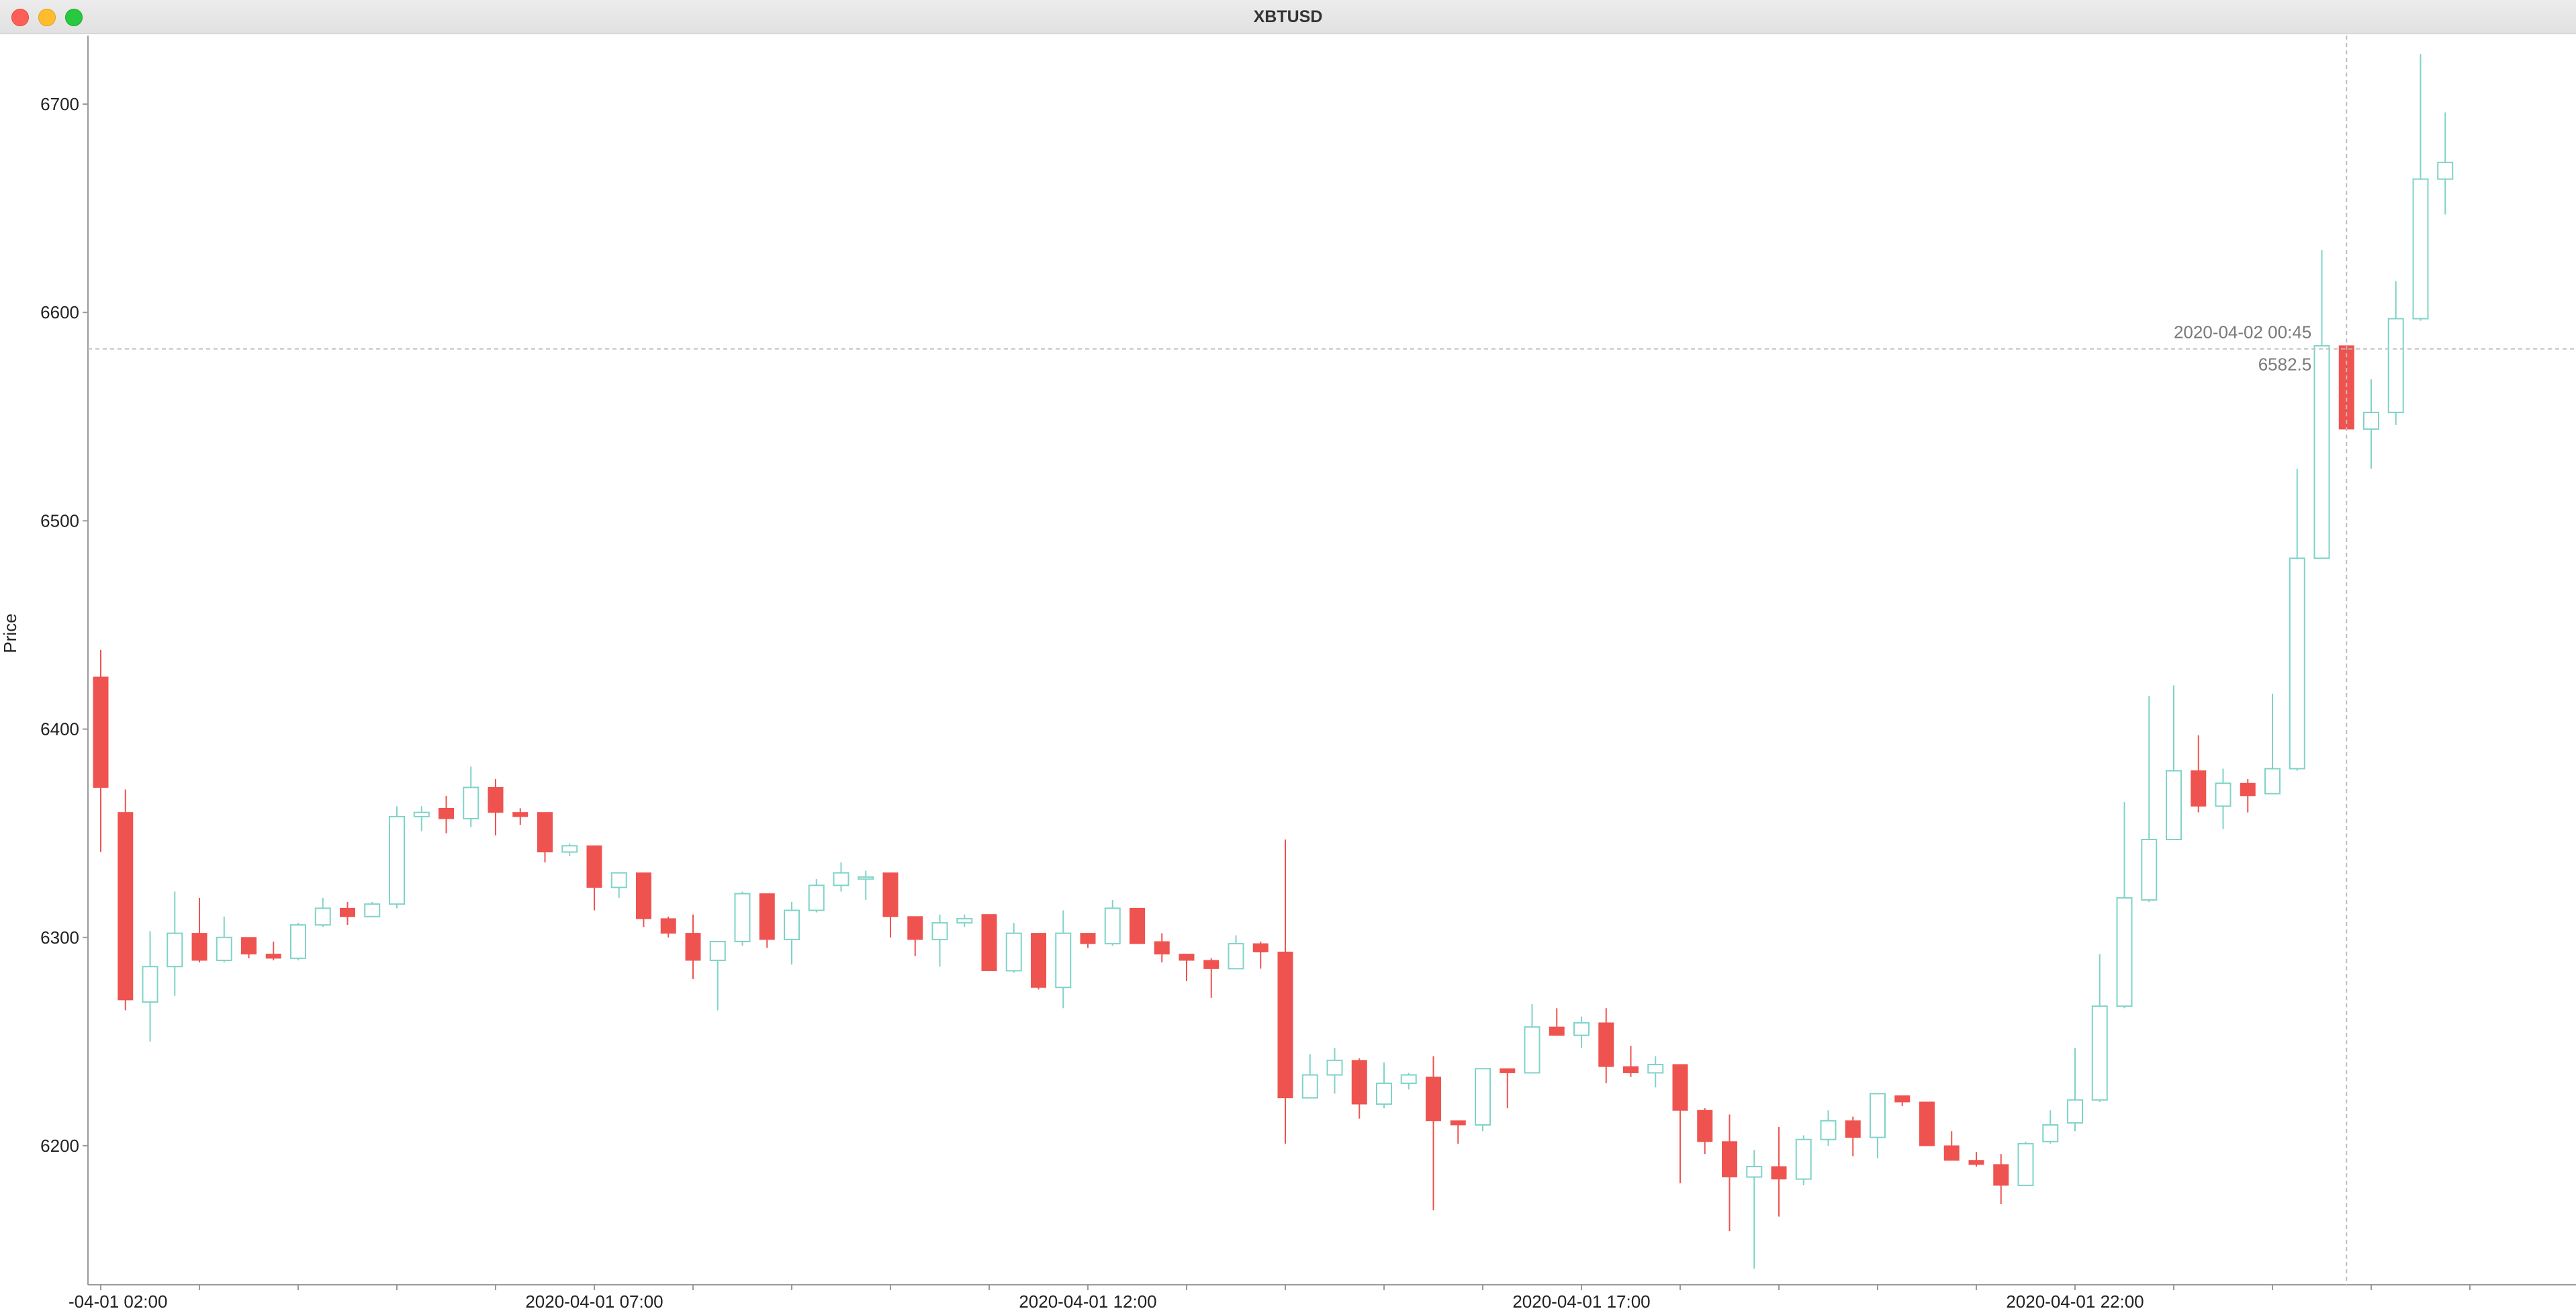 This screenshot has height=1315, width=2576. I want to click on close-window-button, so click(20, 17).